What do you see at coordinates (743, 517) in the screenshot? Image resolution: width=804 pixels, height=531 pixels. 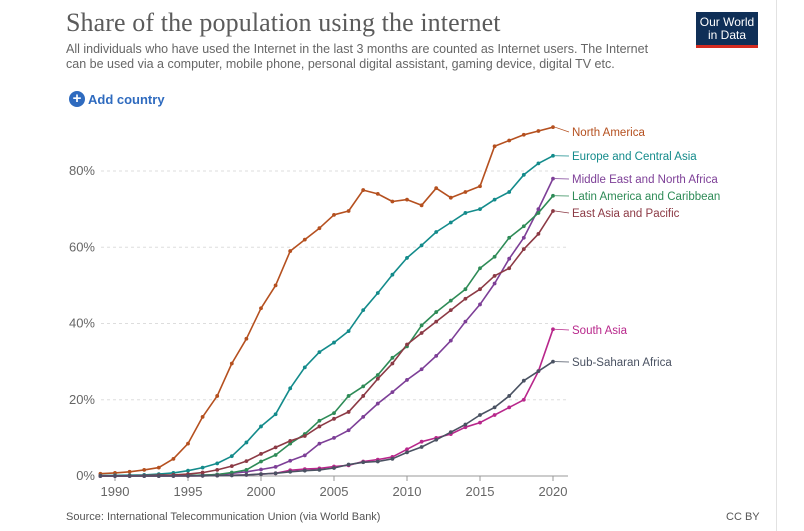 I see `license-link: CC BY` at bounding box center [743, 517].